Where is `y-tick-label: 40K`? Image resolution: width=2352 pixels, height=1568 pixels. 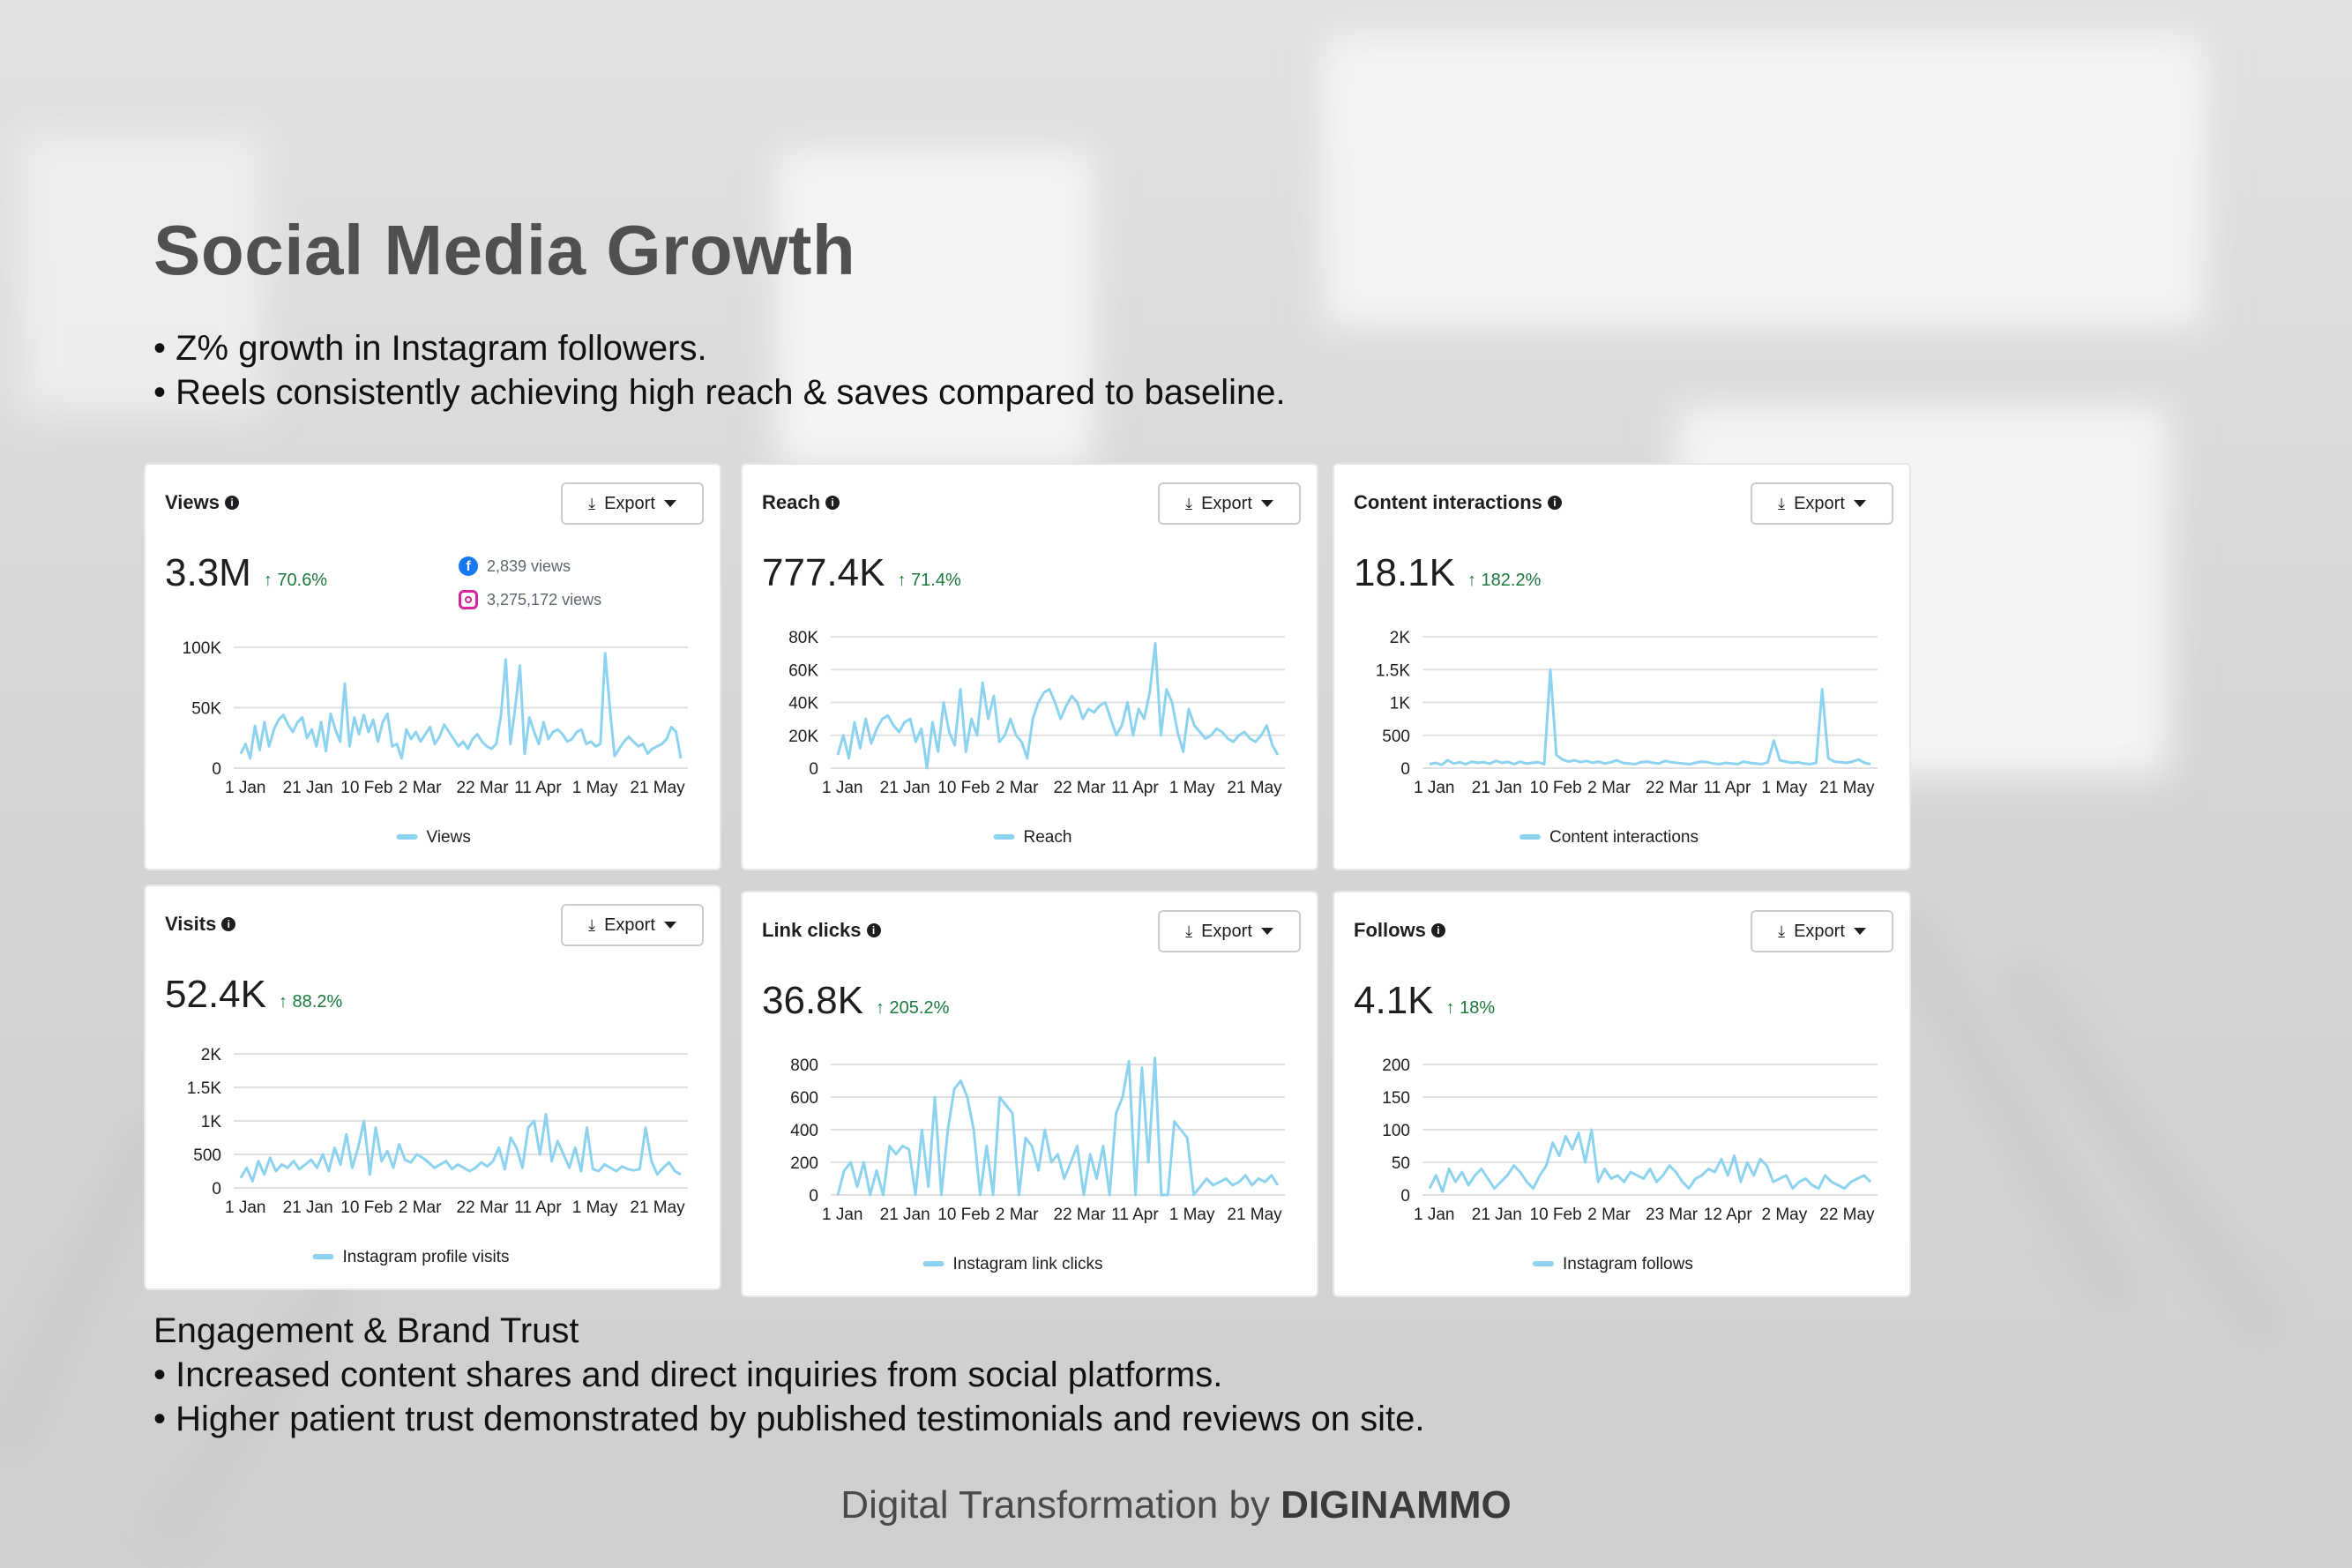 y-tick-label: 40K is located at coordinates (803, 704).